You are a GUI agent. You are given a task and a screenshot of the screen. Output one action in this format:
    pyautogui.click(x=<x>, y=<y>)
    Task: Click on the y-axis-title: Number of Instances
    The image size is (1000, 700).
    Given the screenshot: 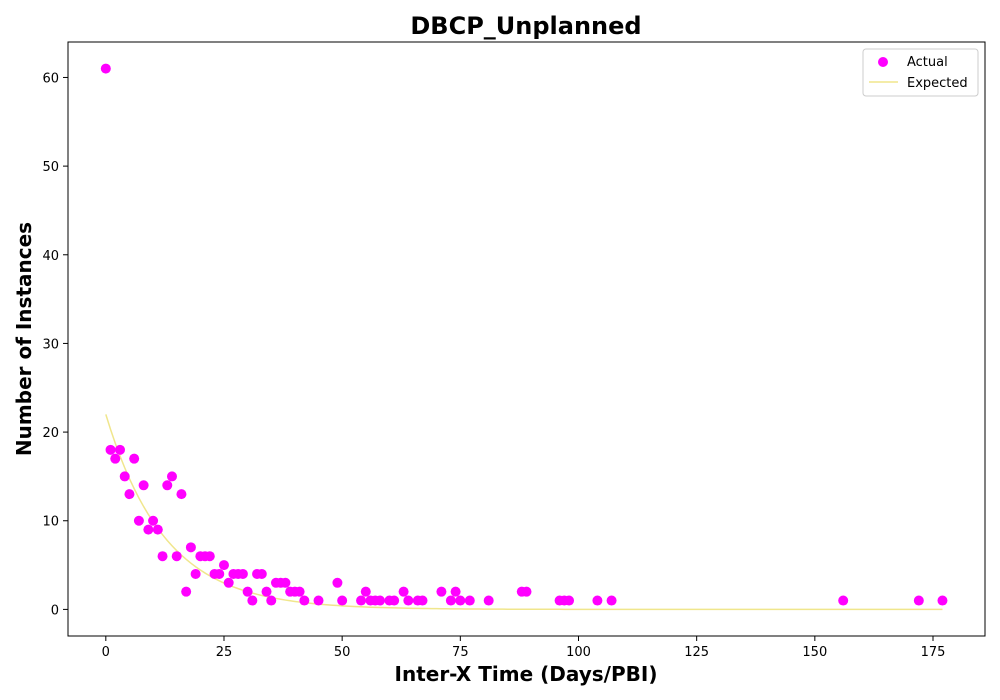 What is the action you would take?
    pyautogui.click(x=24, y=339)
    